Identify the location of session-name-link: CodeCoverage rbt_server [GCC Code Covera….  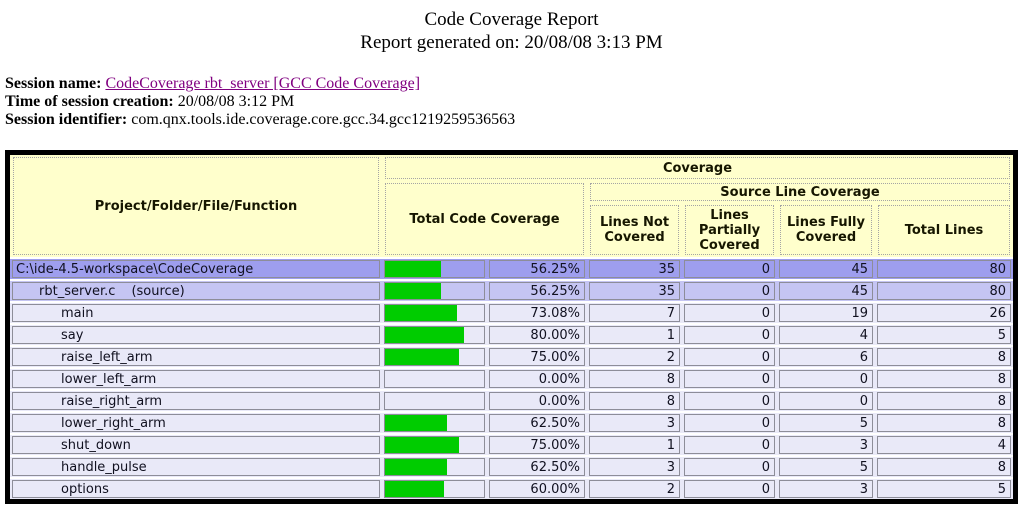
(263, 83).